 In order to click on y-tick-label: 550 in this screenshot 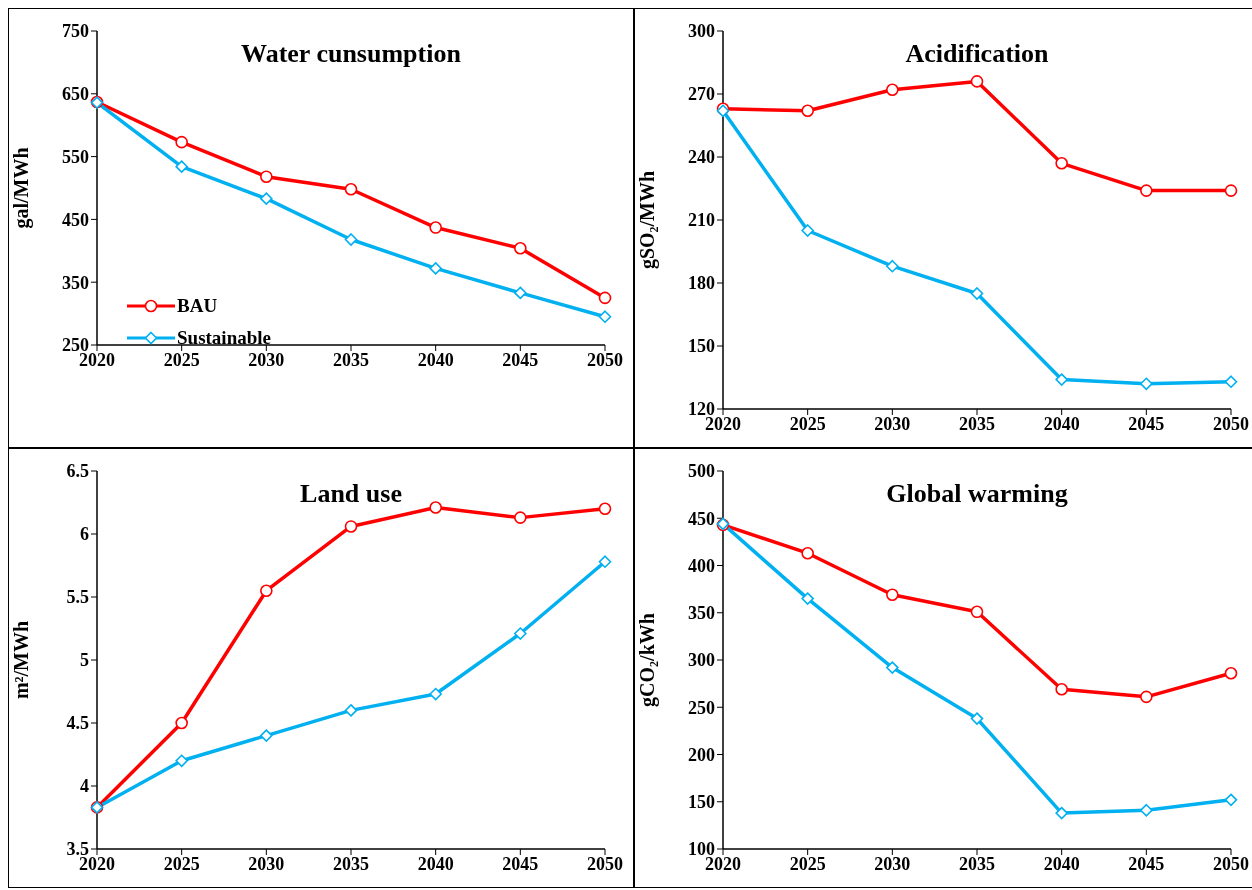, I will do `click(75, 156)`.